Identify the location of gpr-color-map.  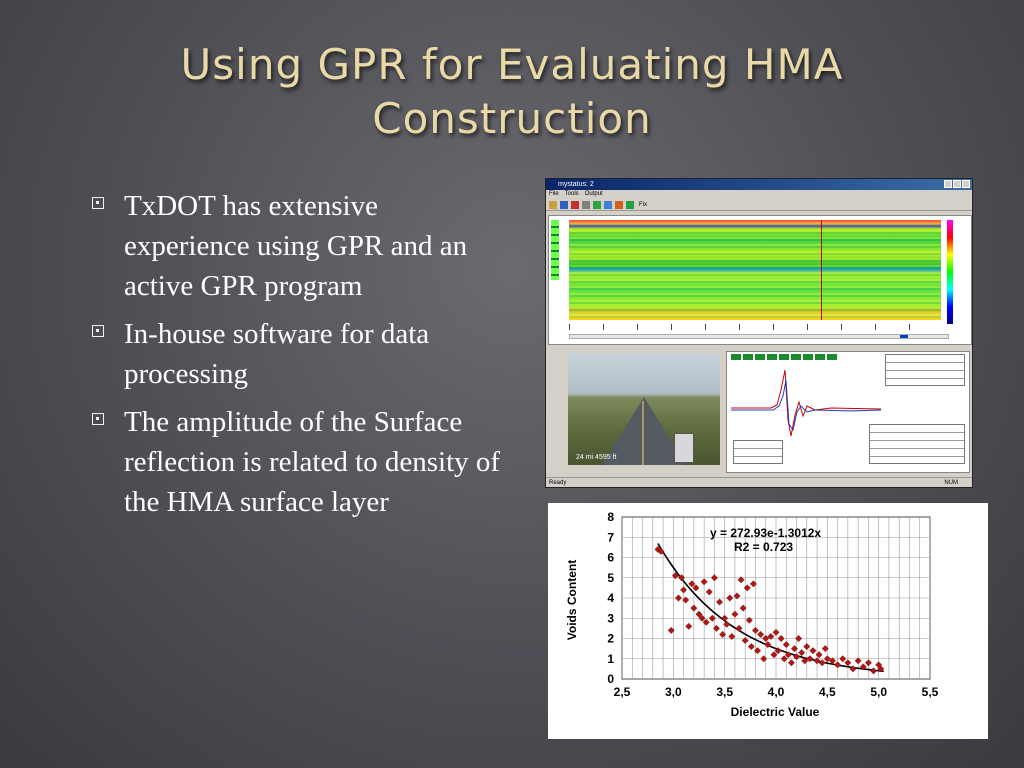
(755, 270).